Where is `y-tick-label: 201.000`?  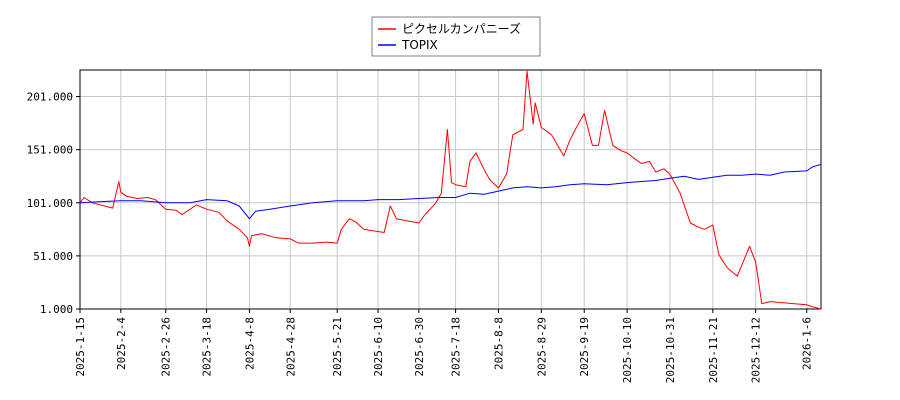
y-tick-label: 201.000 is located at coordinates (50, 97).